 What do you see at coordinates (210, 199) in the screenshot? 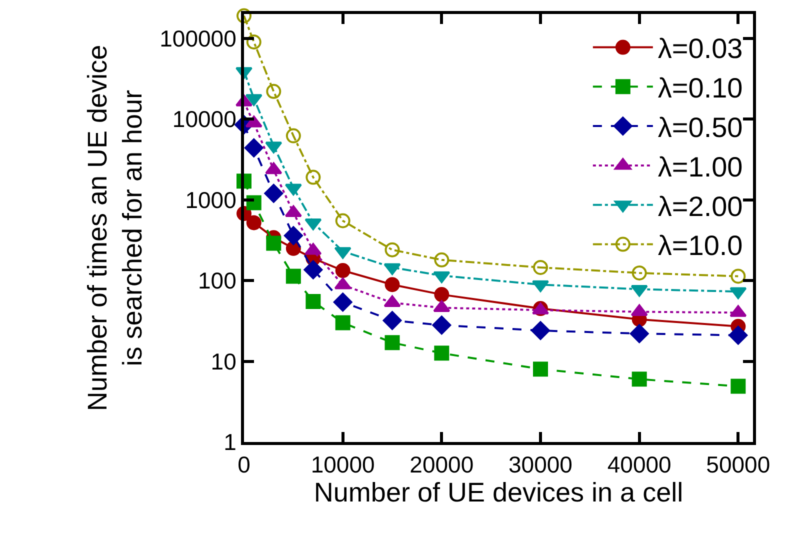
I see `y-tick-label: 1000` at bounding box center [210, 199].